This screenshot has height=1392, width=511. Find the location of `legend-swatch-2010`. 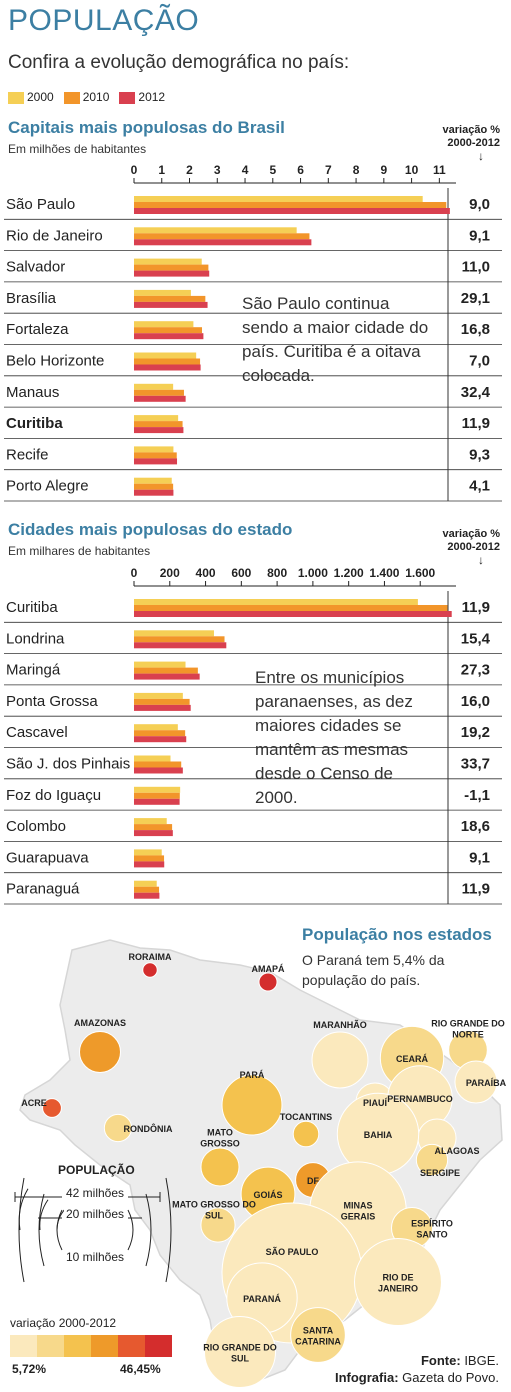

legend-swatch-2010 is located at coordinates (71, 97).